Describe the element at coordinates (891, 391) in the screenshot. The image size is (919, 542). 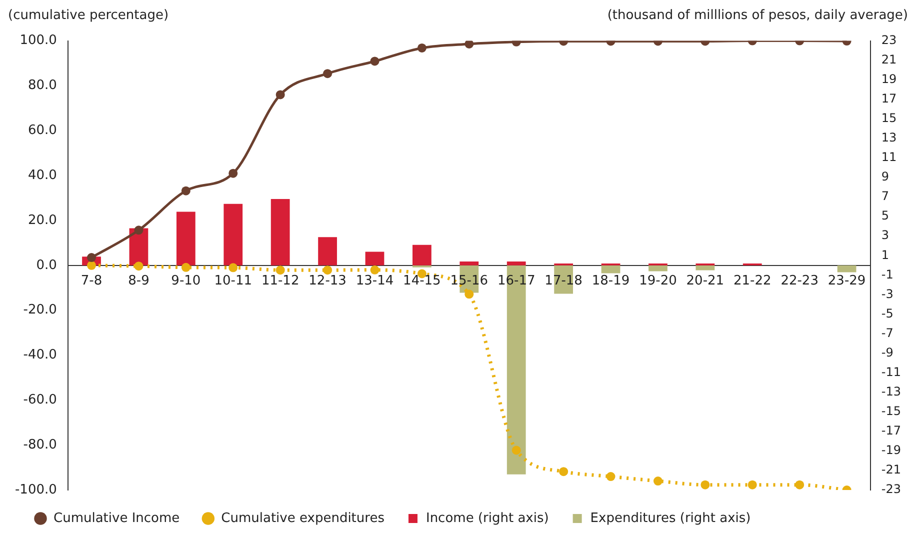
I see `y2-tick-label: -13` at that location.